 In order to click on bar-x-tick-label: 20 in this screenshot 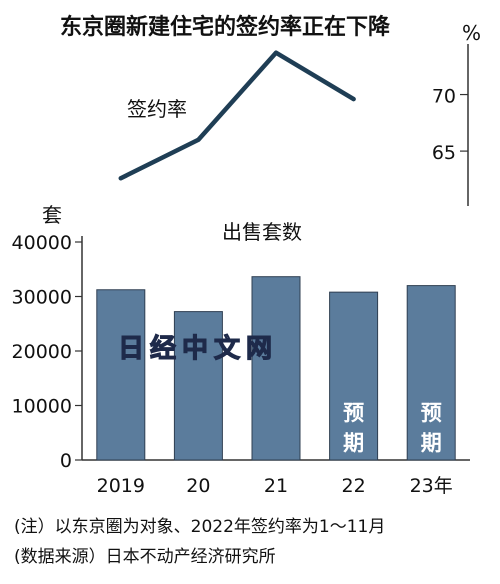, I will do `click(198, 486)`.